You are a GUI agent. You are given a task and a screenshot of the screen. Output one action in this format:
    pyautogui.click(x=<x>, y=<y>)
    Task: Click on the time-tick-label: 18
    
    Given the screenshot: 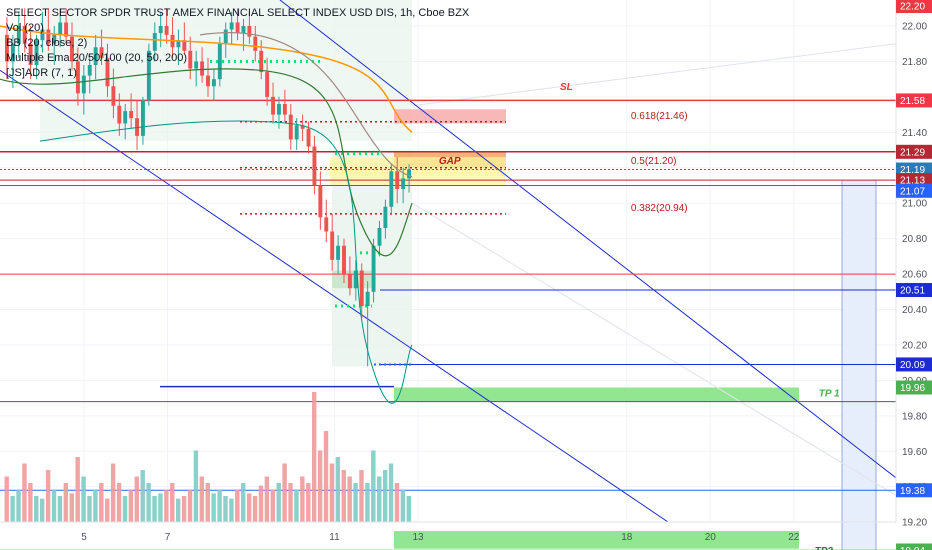 What is the action you would take?
    pyautogui.click(x=627, y=537)
    